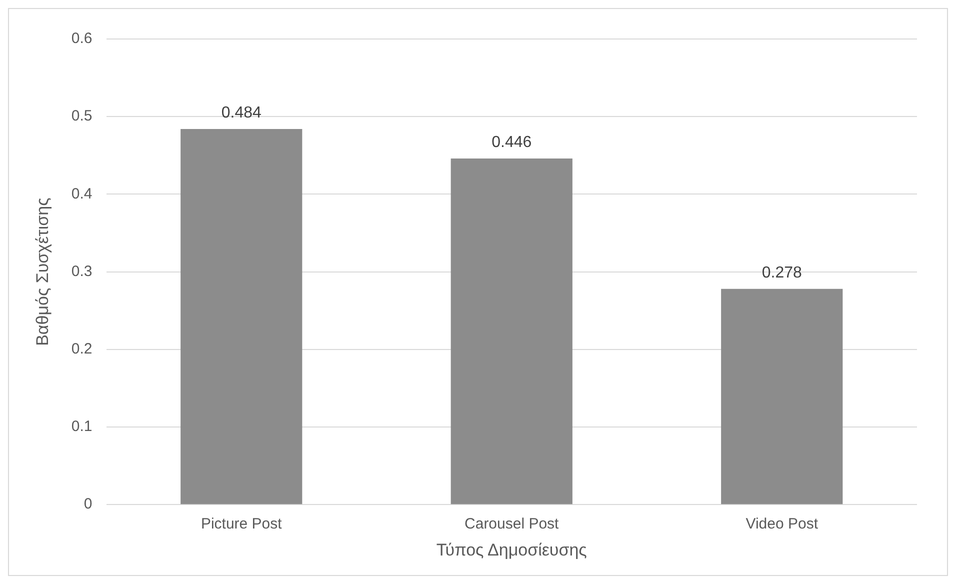  Describe the element at coordinates (81, 193) in the screenshot. I see `y-tick-label: 0.4` at that location.